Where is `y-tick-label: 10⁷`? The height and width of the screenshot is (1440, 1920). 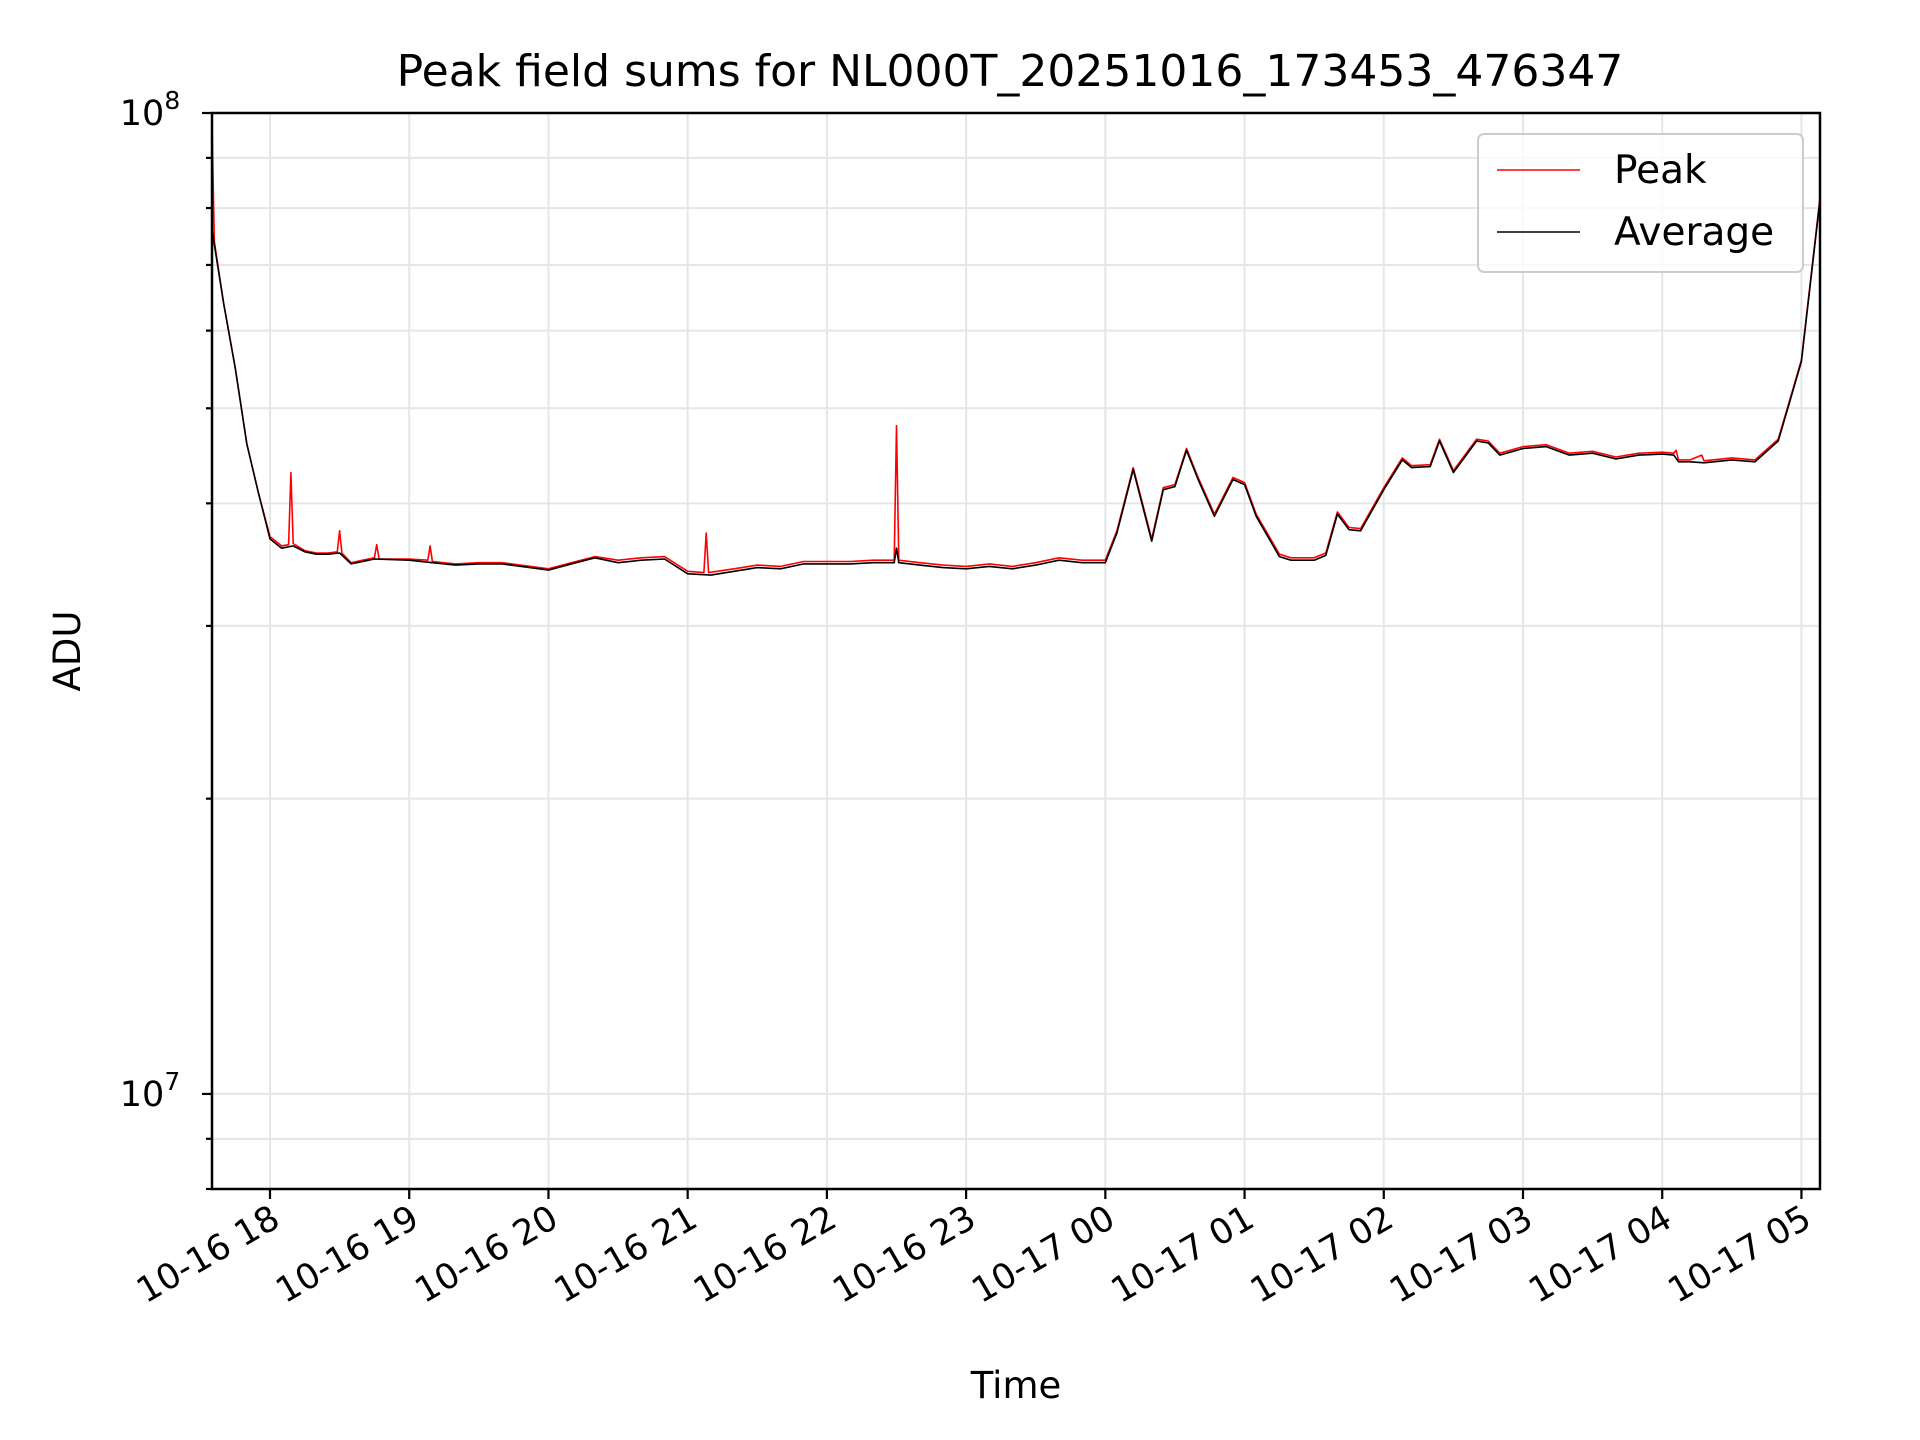 y-tick-label: 10⁷ is located at coordinates (150, 1091).